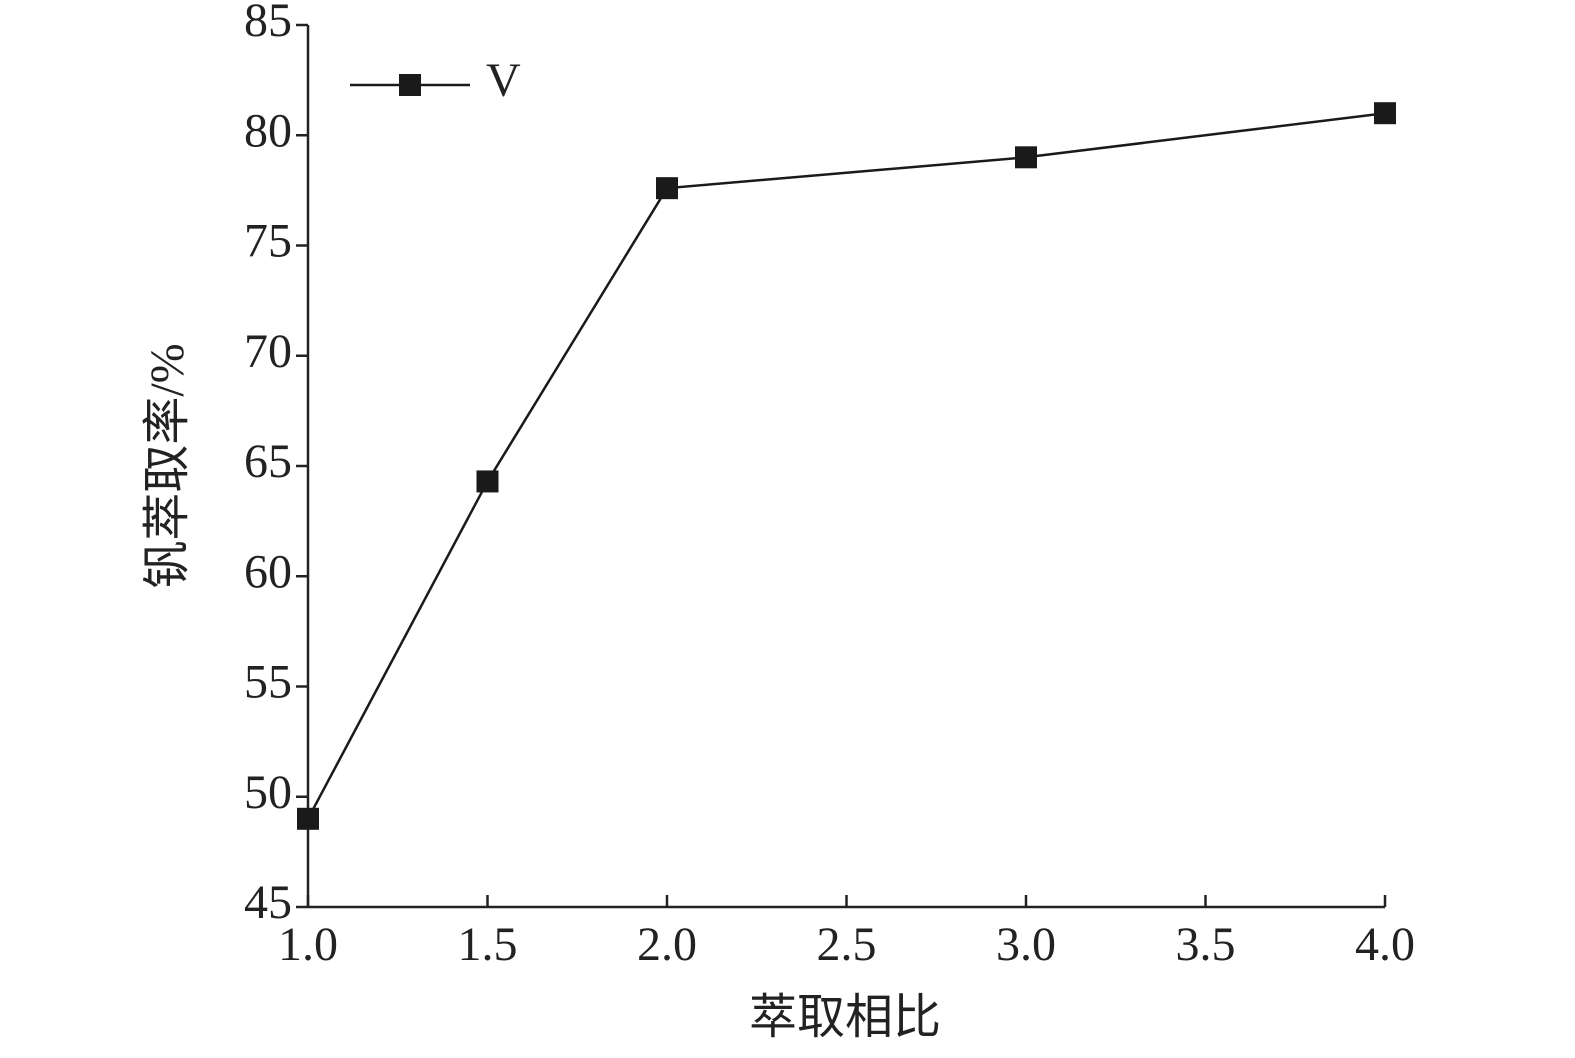  What do you see at coordinates (1026, 944) in the screenshot?
I see `x-tick-label: 3.0` at bounding box center [1026, 944].